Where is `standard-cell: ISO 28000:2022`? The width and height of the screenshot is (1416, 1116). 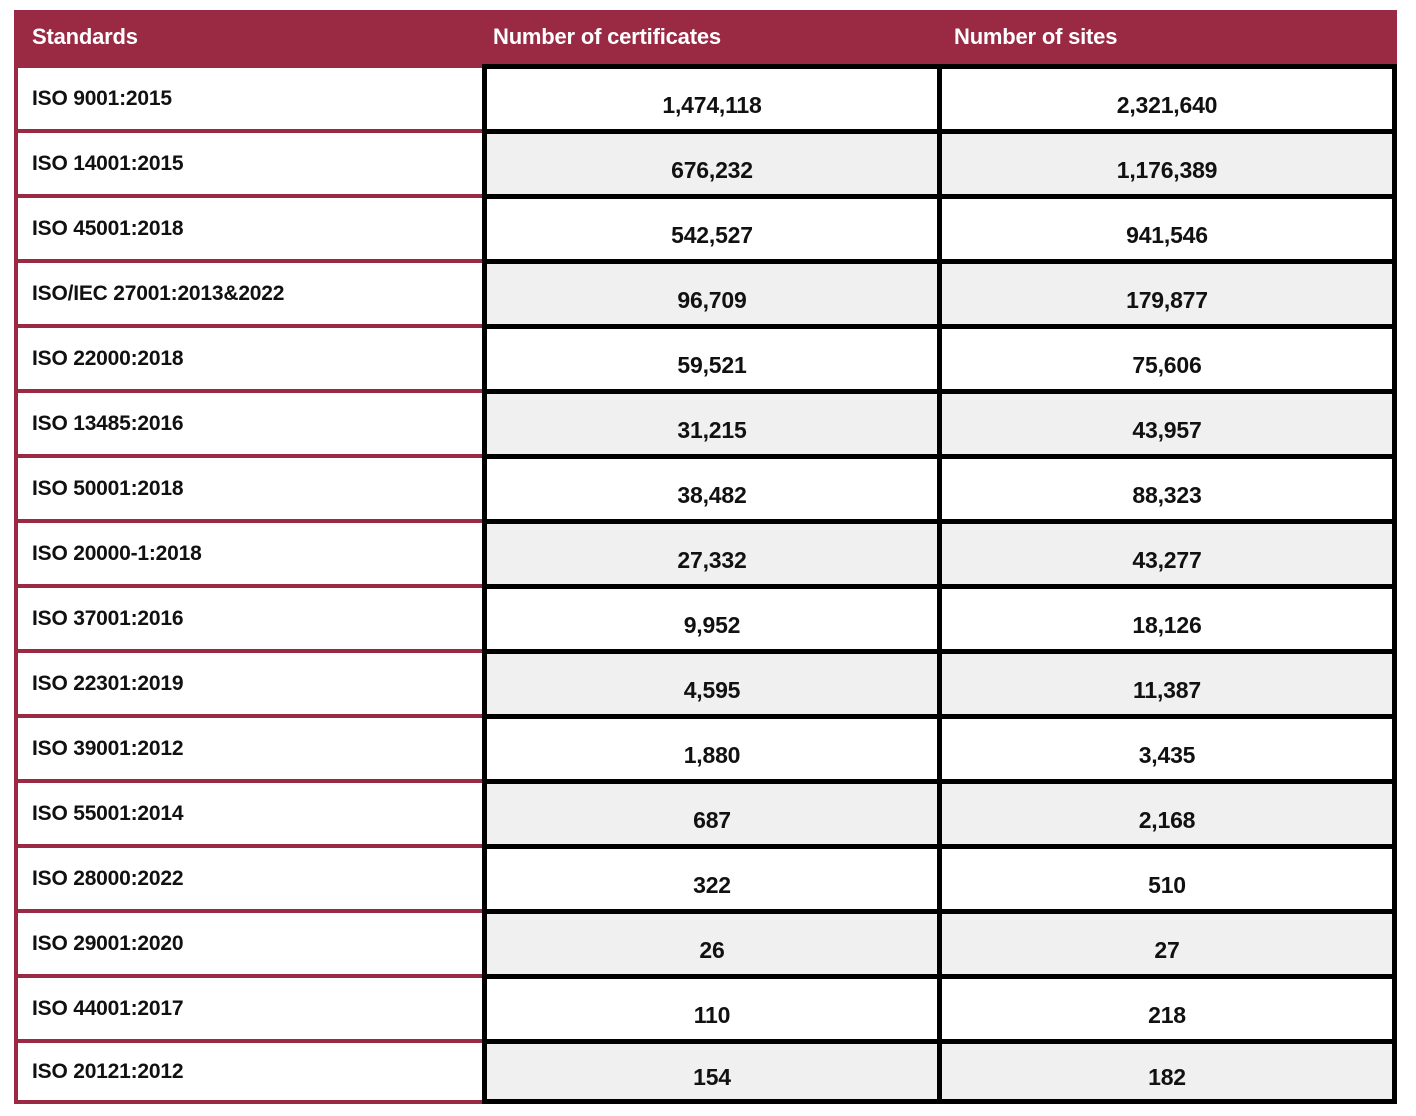
standard-cell: ISO 28000:2022 is located at coordinates (248, 876).